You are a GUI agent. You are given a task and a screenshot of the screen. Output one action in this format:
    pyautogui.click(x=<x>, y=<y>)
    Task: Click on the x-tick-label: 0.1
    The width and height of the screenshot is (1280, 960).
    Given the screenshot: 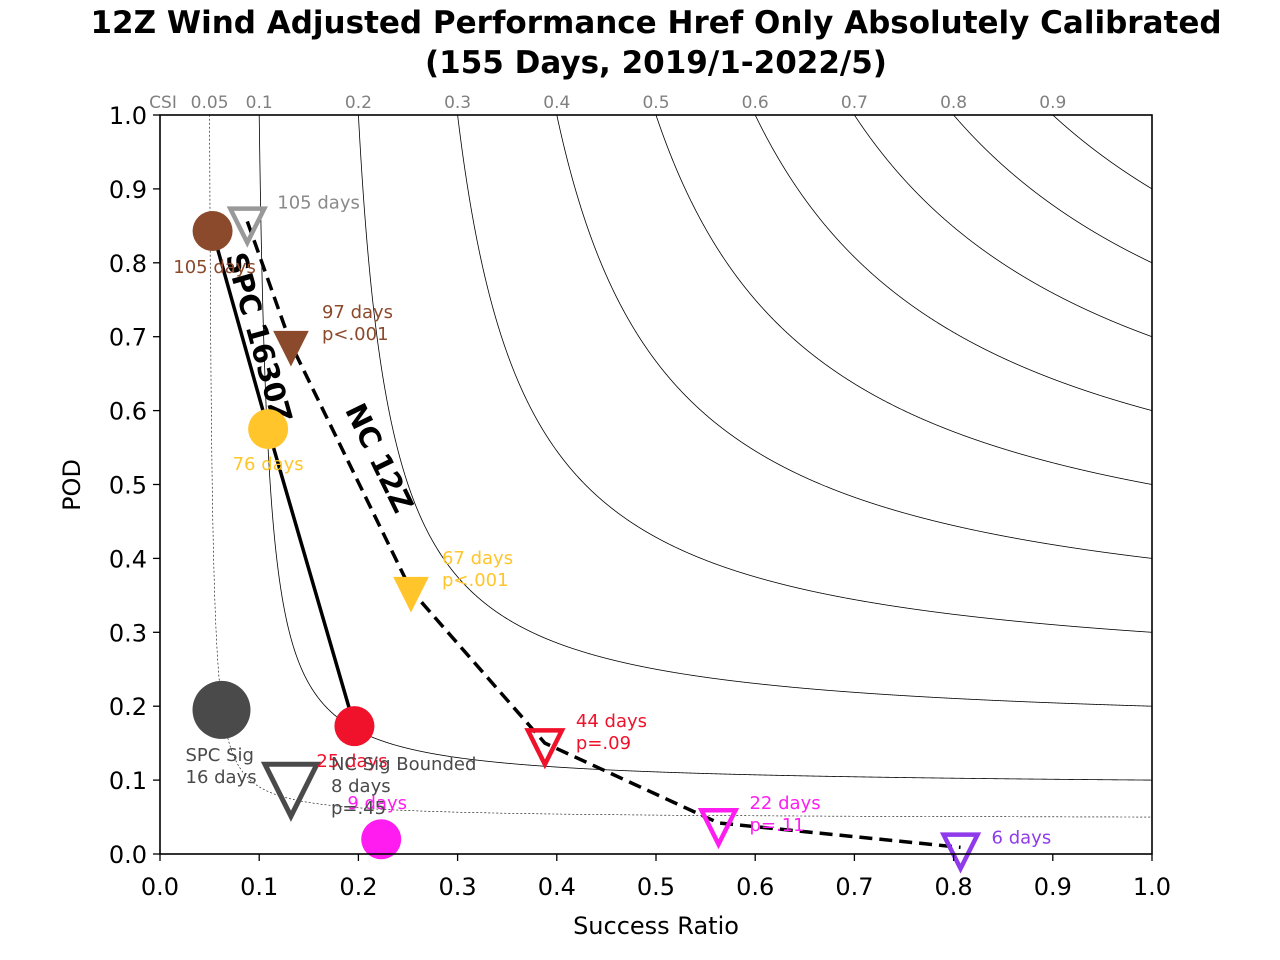 What is the action you would take?
    pyautogui.click(x=259, y=887)
    